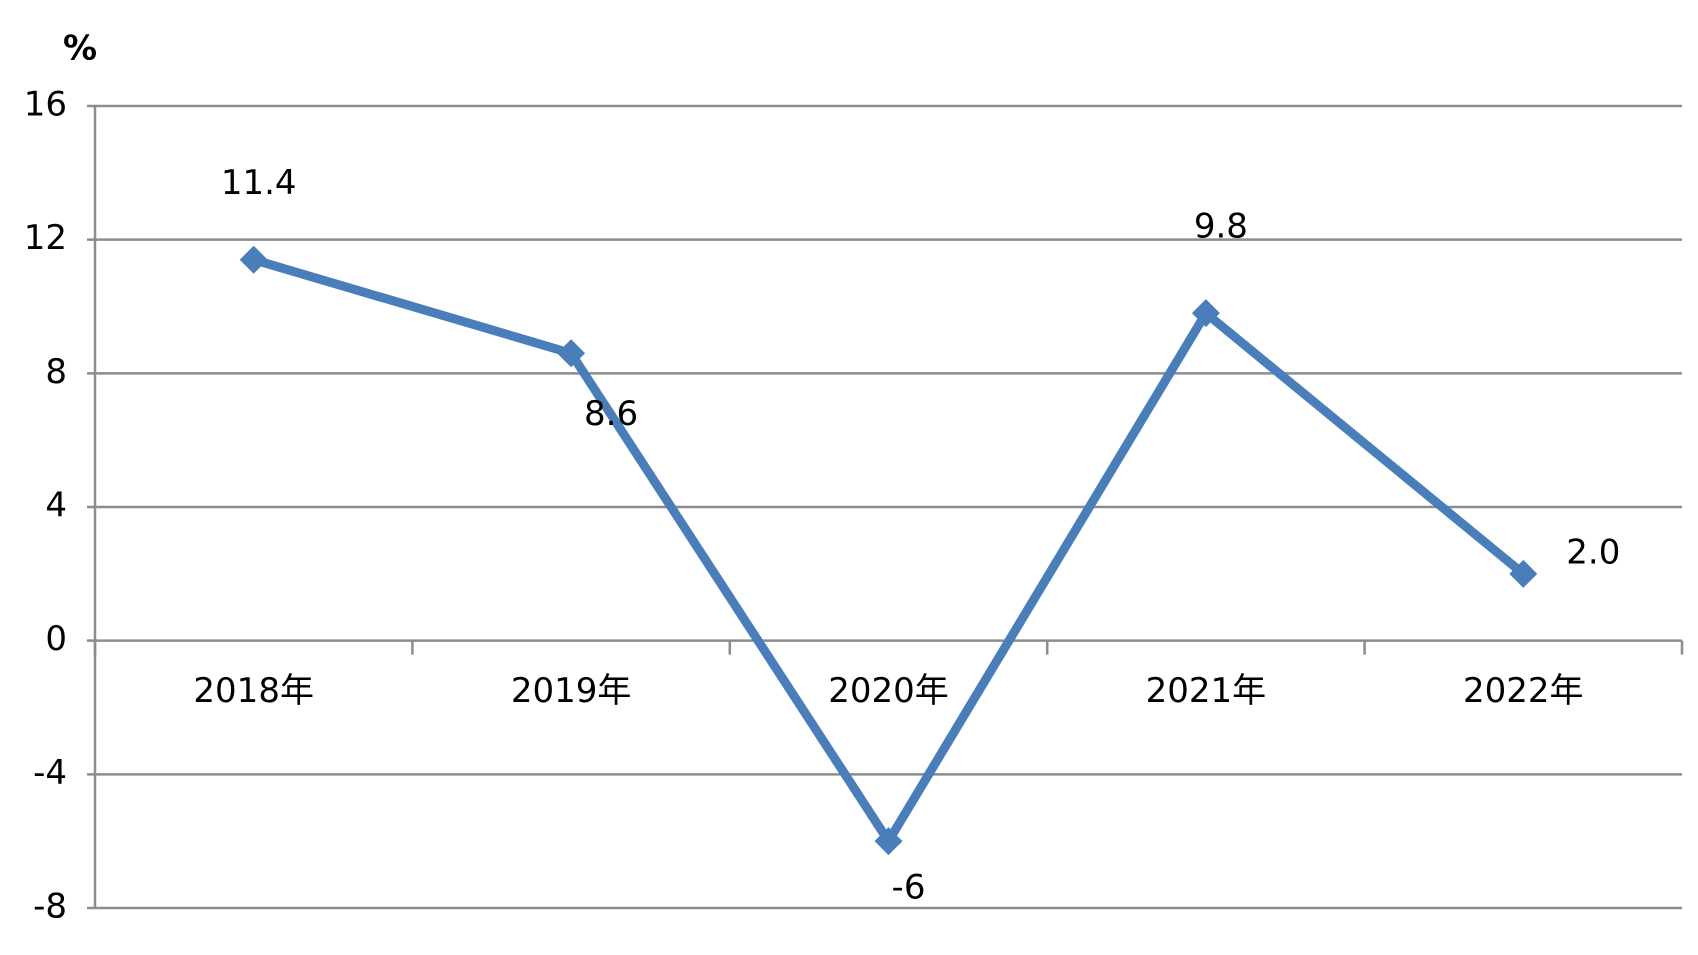 The height and width of the screenshot is (955, 1698). I want to click on data-label: 11.4, so click(259, 183).